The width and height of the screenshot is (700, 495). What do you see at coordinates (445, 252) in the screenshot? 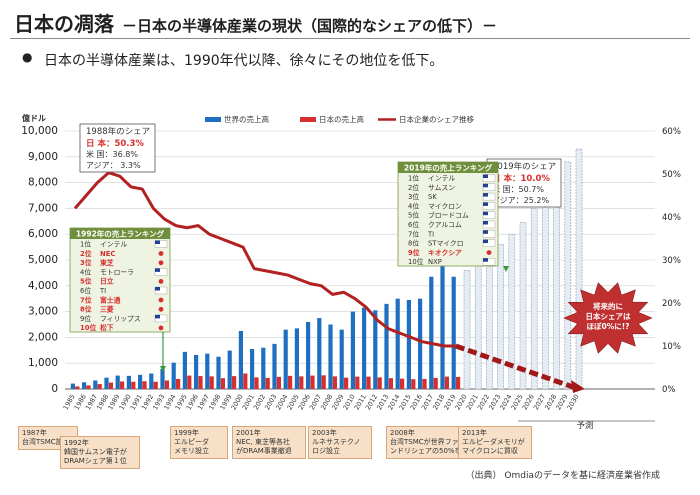
I see `ranking-company: キオクシア` at bounding box center [445, 252].